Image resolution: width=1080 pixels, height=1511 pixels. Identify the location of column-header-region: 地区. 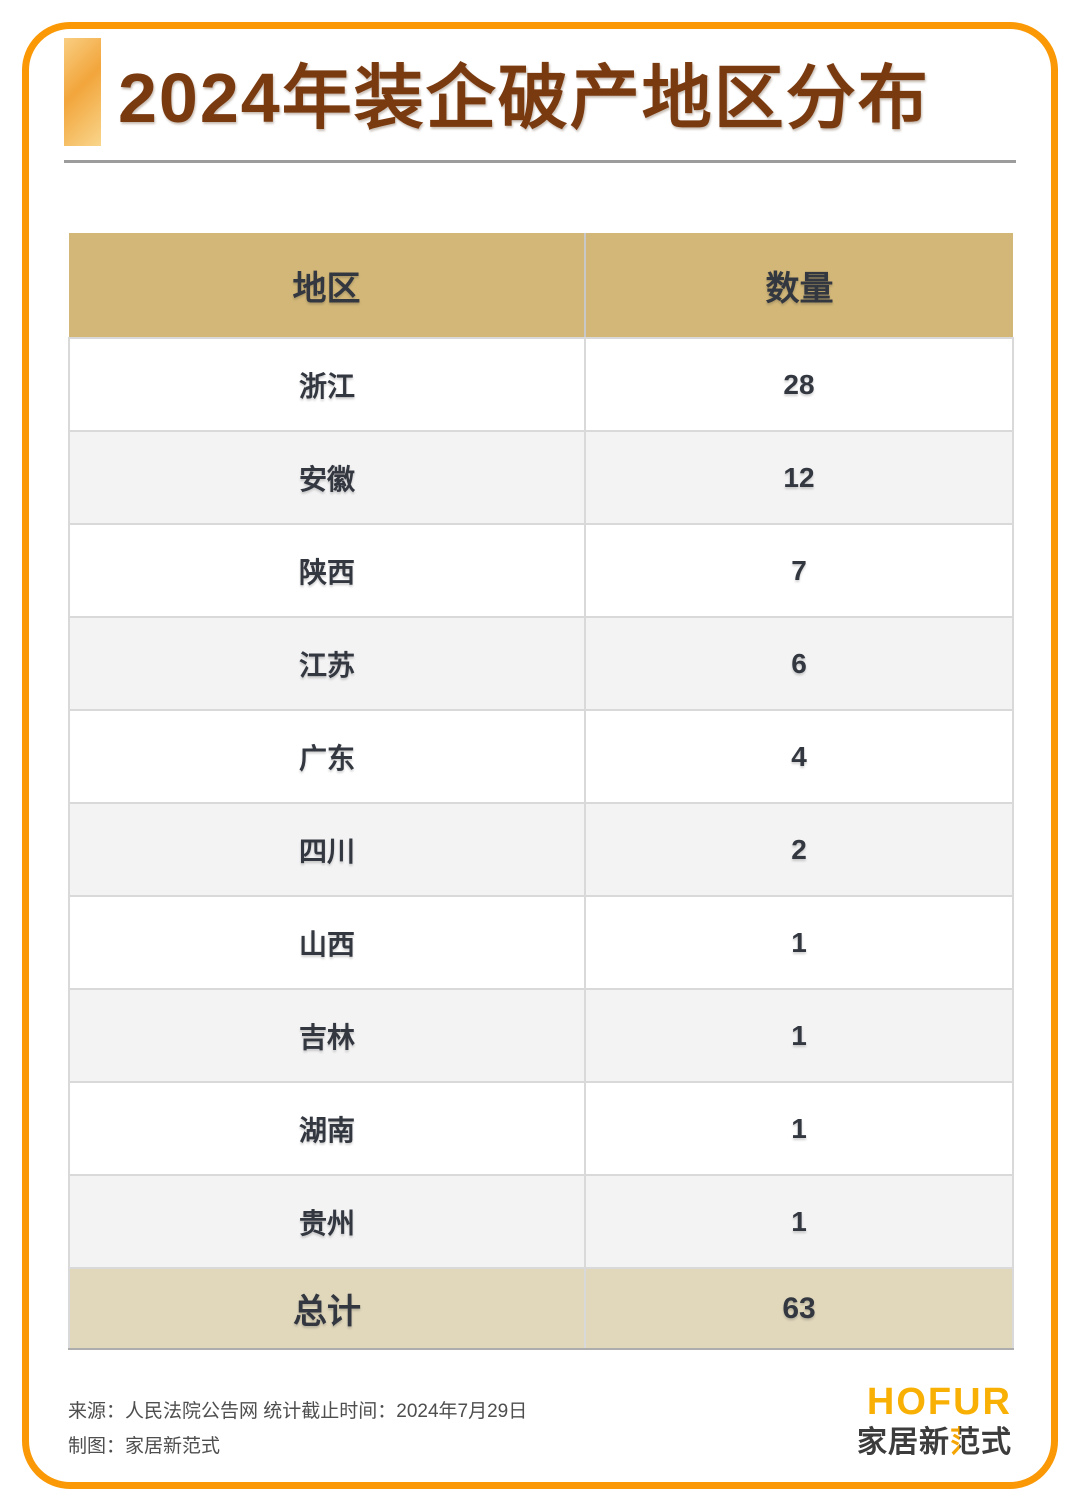
(327, 286).